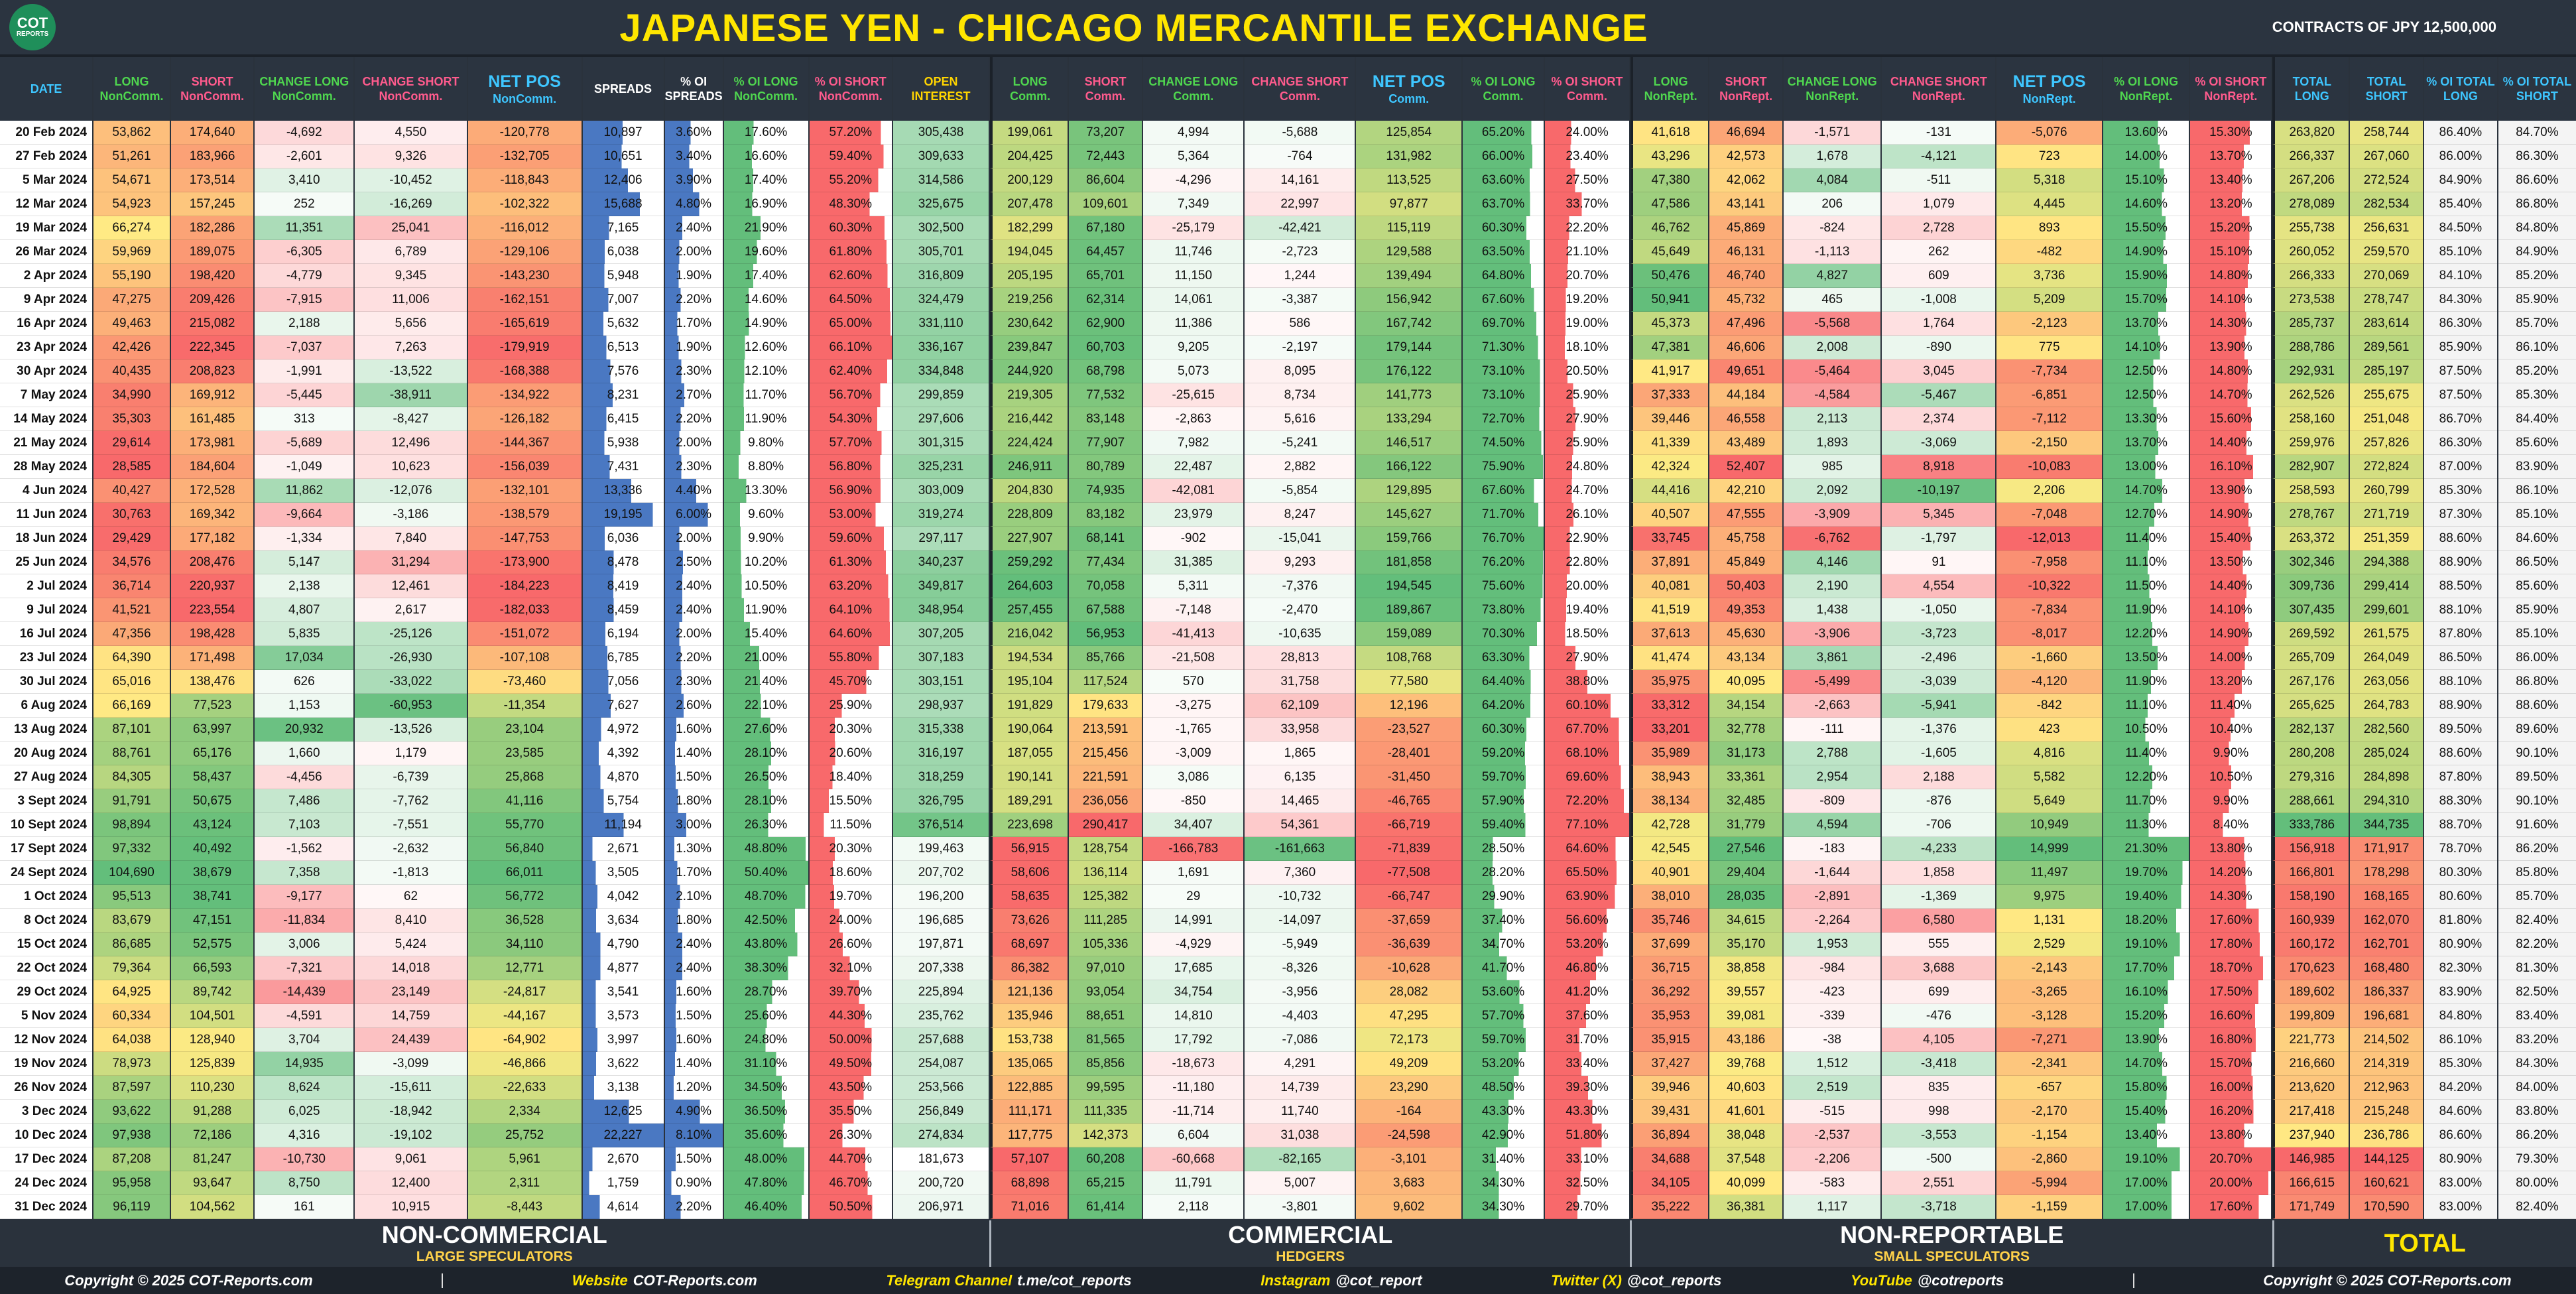  What do you see at coordinates (1029, 1064) in the screenshot?
I see `data-cell: 135,065` at bounding box center [1029, 1064].